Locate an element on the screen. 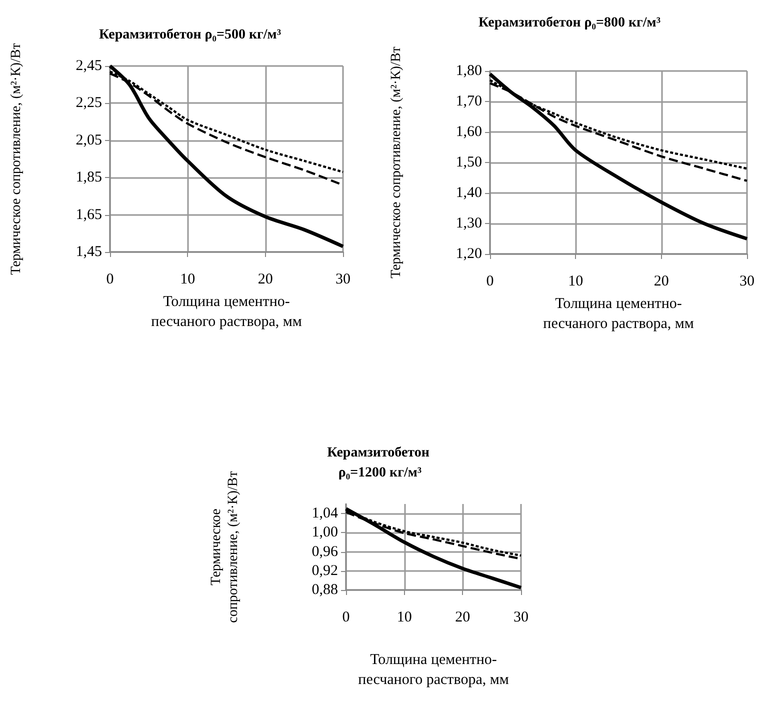  y-tick-label: 1,00 is located at coordinates (325, 532).